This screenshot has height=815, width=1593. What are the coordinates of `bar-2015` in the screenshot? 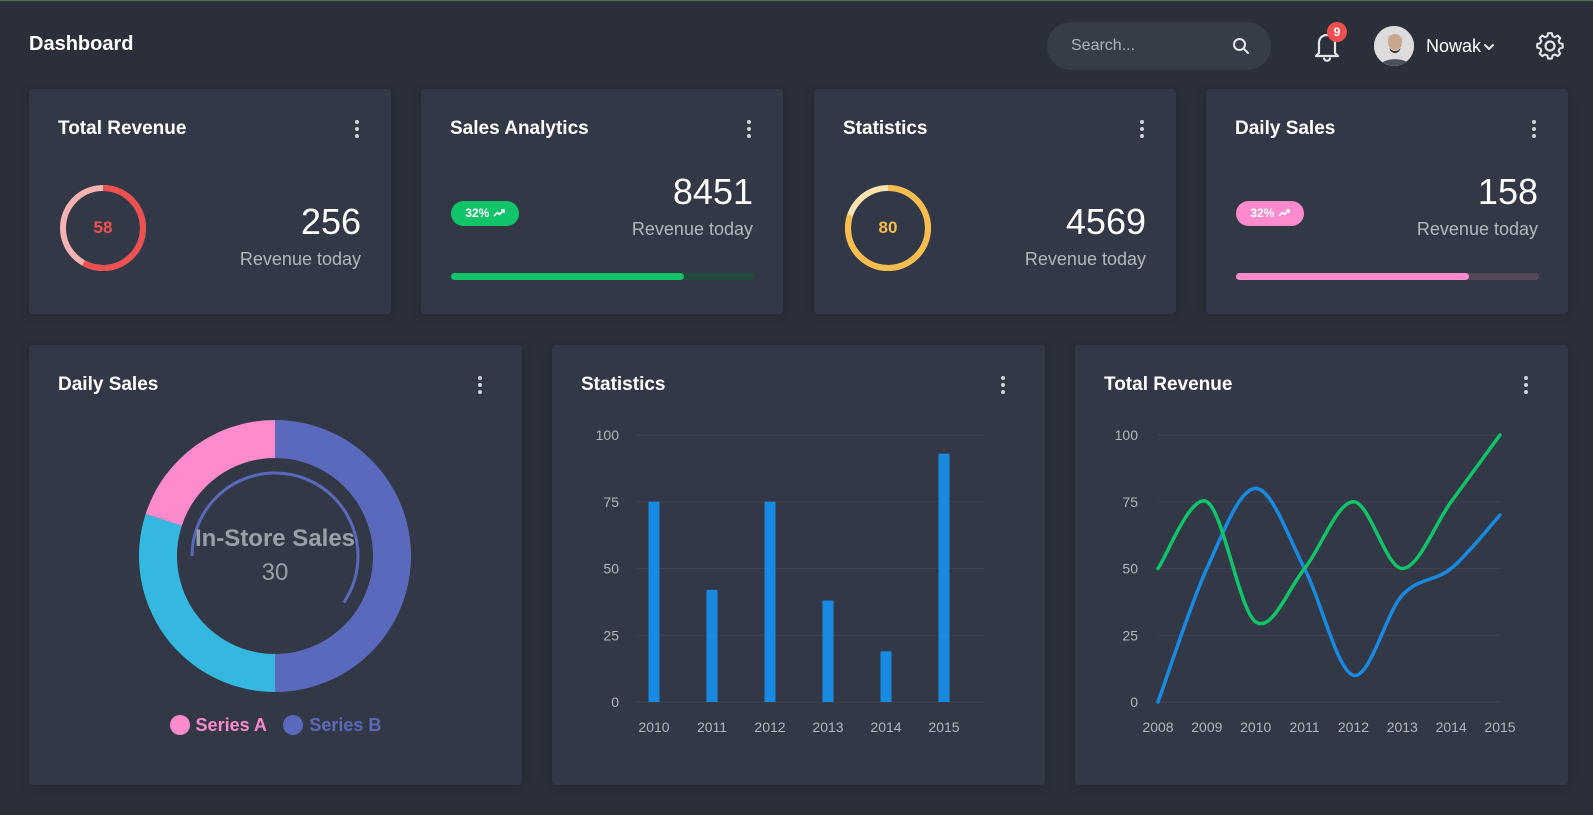 It's located at (944, 577).